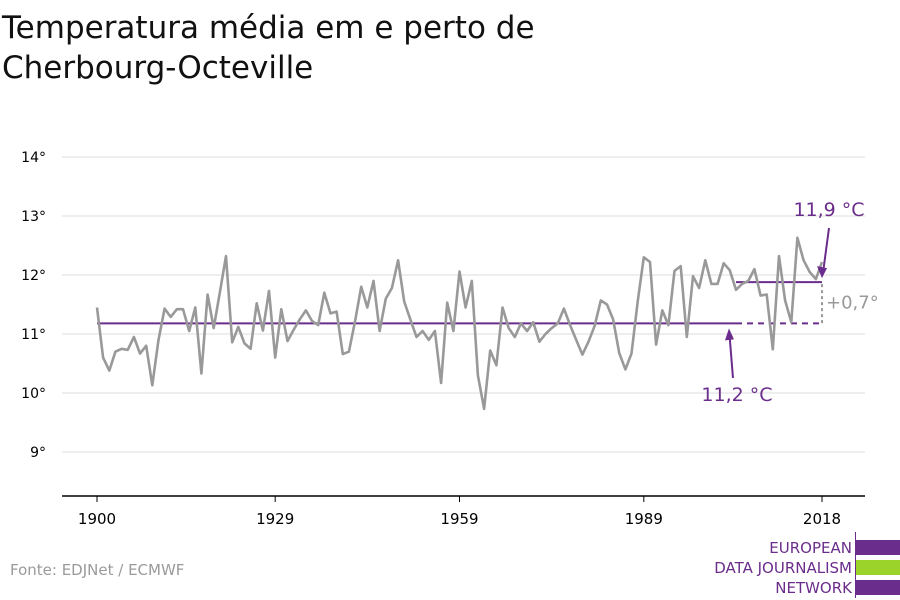 Image resolution: width=900 pixels, height=600 pixels. I want to click on x-tick-label: 1959, so click(459, 519).